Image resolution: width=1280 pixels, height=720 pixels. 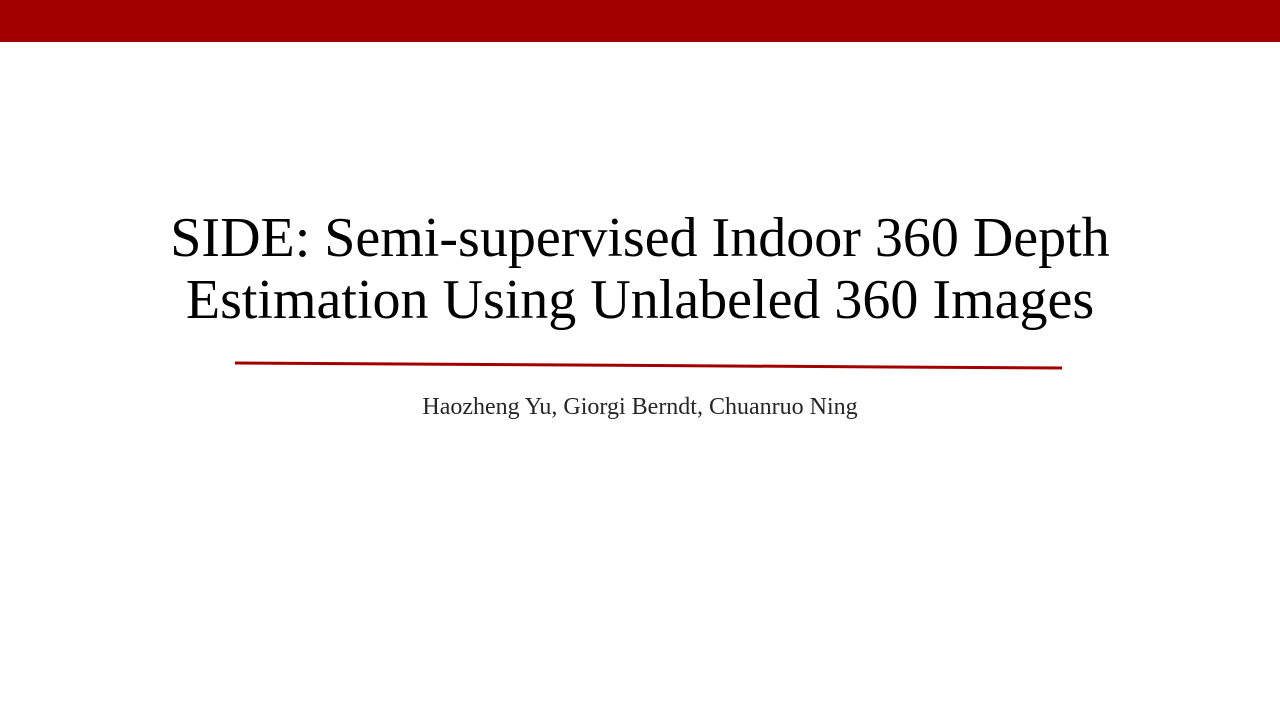 I want to click on title-divider, so click(x=648, y=365).